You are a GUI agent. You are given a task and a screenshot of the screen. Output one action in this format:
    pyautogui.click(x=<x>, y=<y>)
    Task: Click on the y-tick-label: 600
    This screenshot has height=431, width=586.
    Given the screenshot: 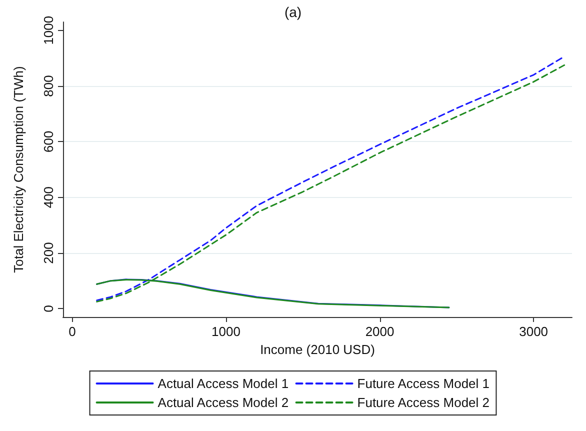 What is the action you would take?
    pyautogui.click(x=48, y=141)
    